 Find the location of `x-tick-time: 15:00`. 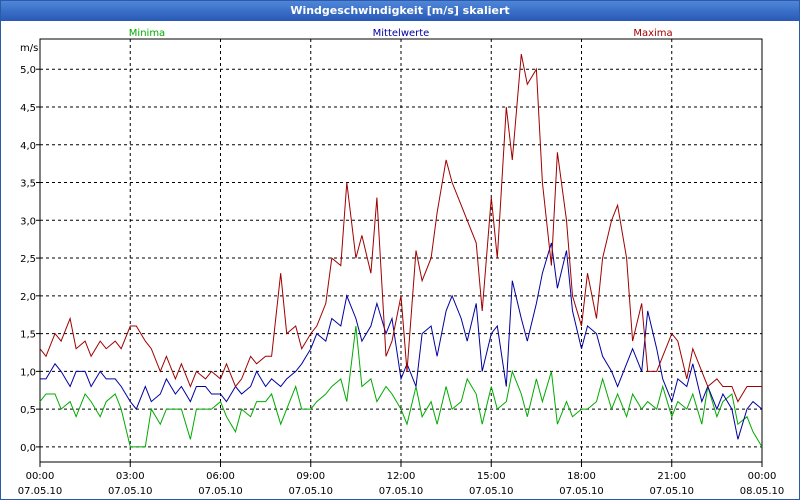

x-tick-time: 15:00 is located at coordinates (491, 476).